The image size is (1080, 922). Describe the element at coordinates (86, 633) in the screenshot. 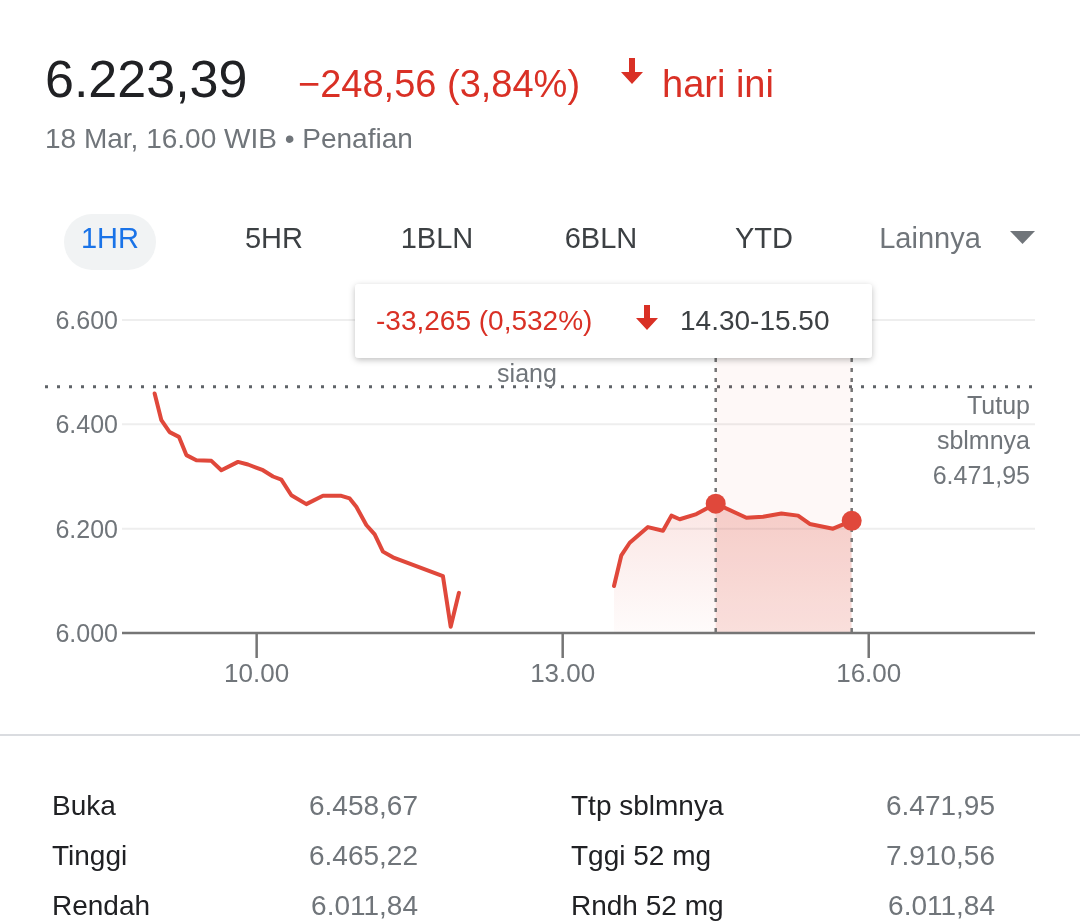

I see `y-tick-label: 6.000` at that location.